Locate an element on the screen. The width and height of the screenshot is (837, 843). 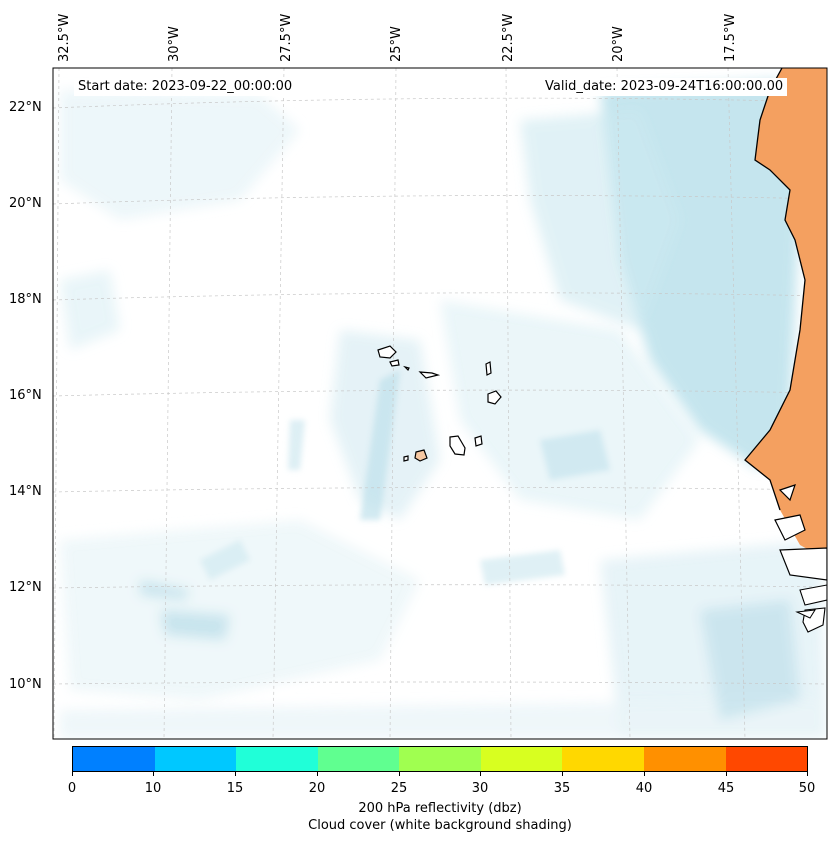
colorbar-tick-label: 25 is located at coordinates (399, 788).